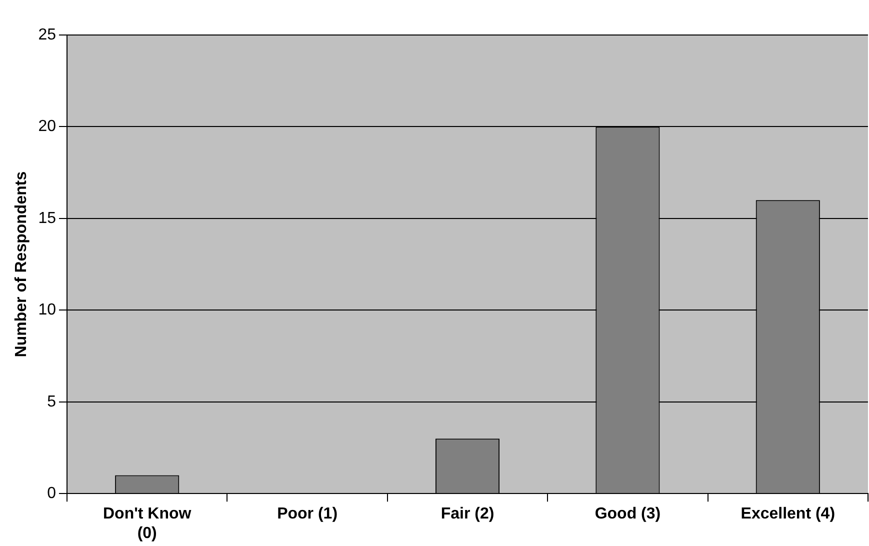 The width and height of the screenshot is (869, 546). Describe the element at coordinates (21, 264) in the screenshot. I see `y-axis-title: Number of Respondents` at that location.